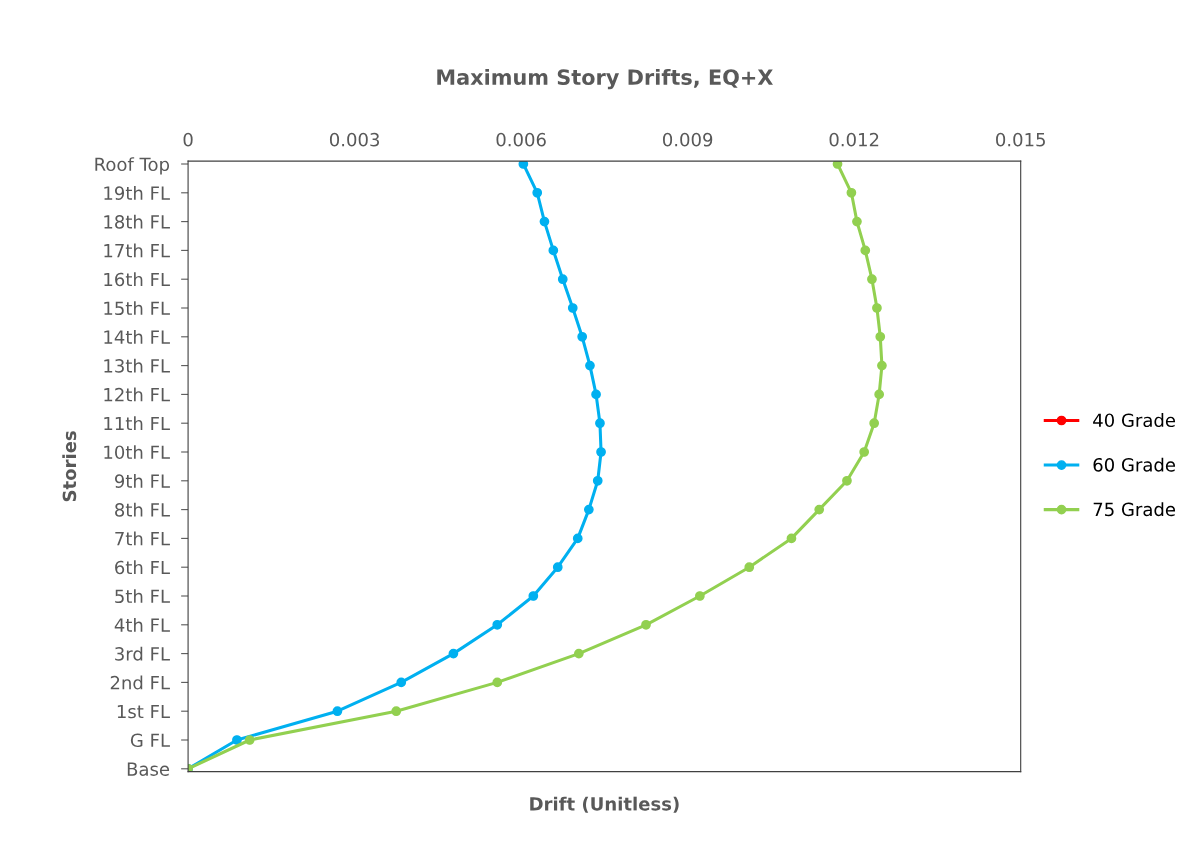  What do you see at coordinates (604, 804) in the screenshot?
I see `x-axis-title: Drift (Unitless)` at bounding box center [604, 804].